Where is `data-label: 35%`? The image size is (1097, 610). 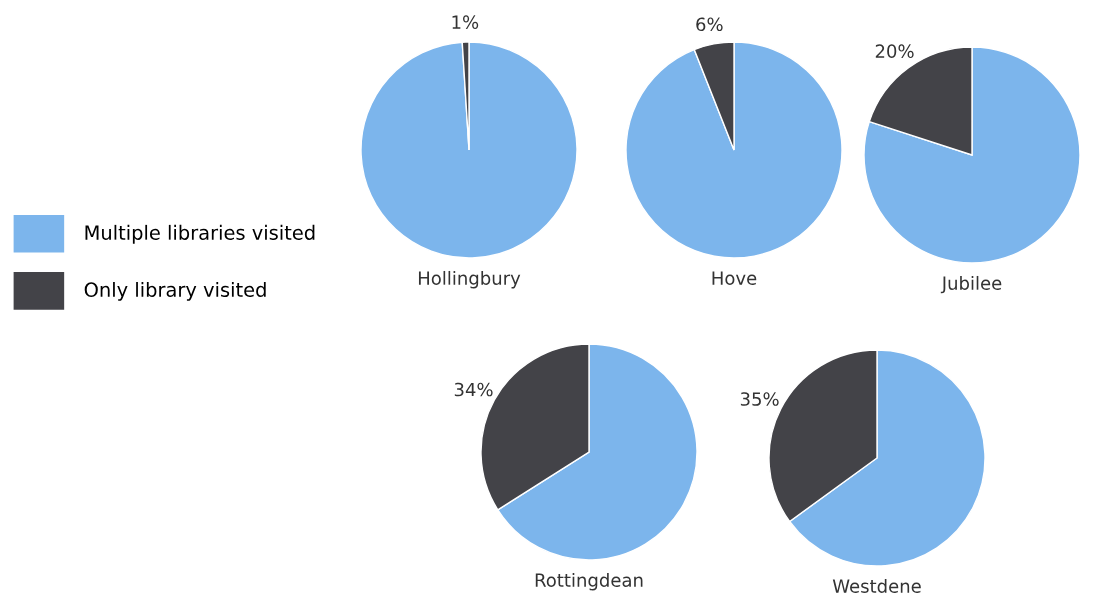 data-label: 35% is located at coordinates (759, 399).